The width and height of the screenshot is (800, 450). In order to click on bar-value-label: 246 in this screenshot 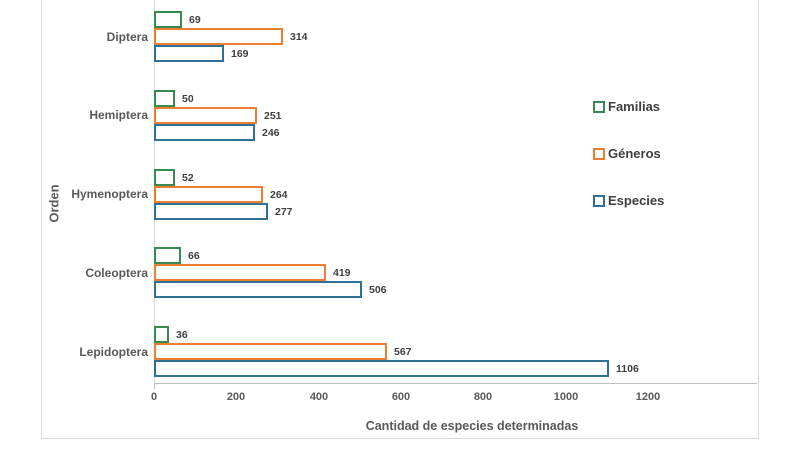, I will do `click(271, 133)`.